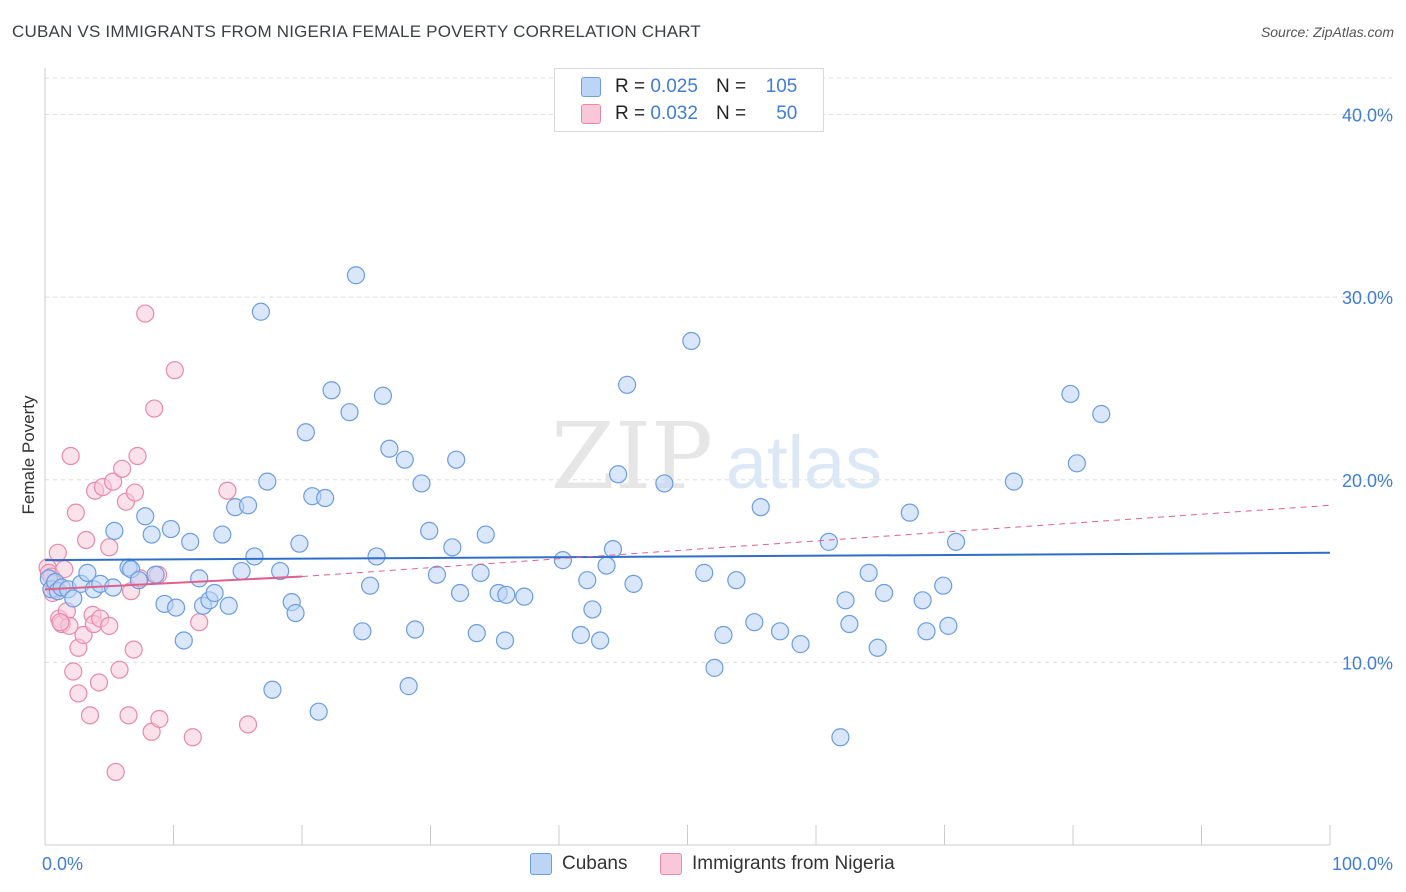 This screenshot has height=892, width=1406. I want to click on r-label: R =, so click(630, 113).